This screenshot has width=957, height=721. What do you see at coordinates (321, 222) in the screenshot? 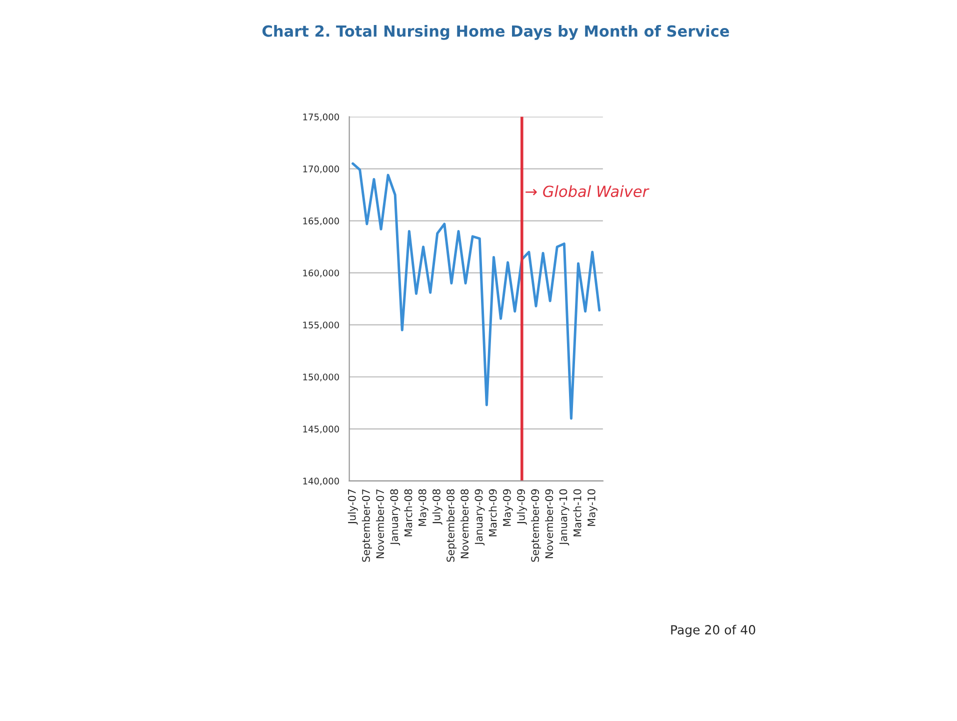
I see `y-tick-label: 165,000` at bounding box center [321, 222].